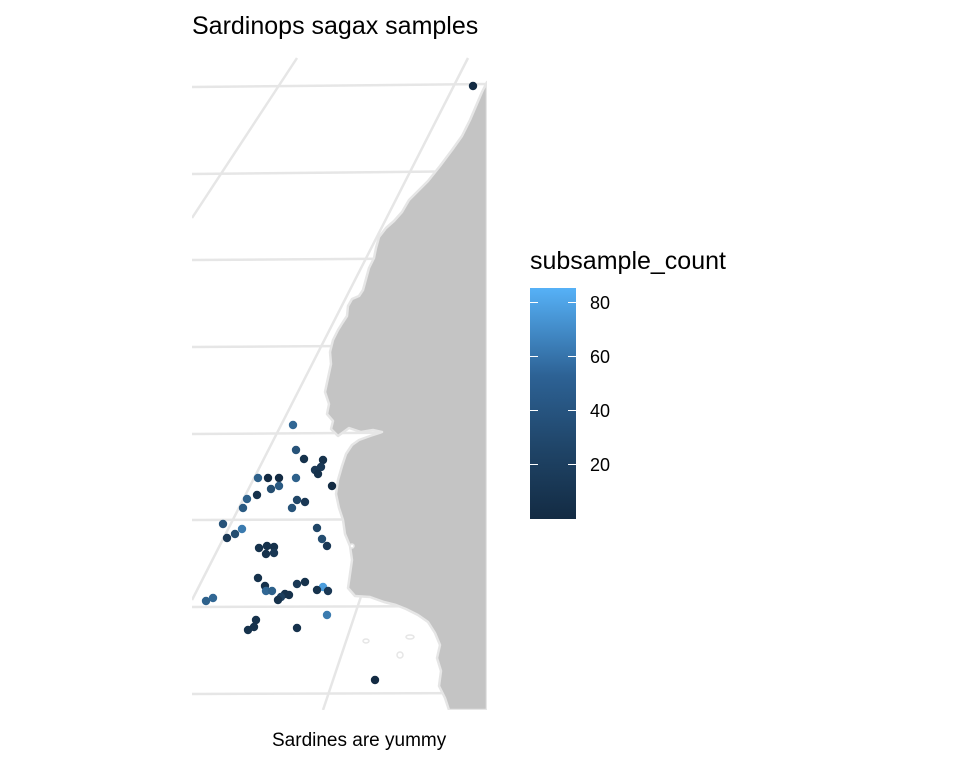 The width and height of the screenshot is (960, 768). What do you see at coordinates (335, 26) in the screenshot?
I see `plot-title: Sardinops sagax samples` at bounding box center [335, 26].